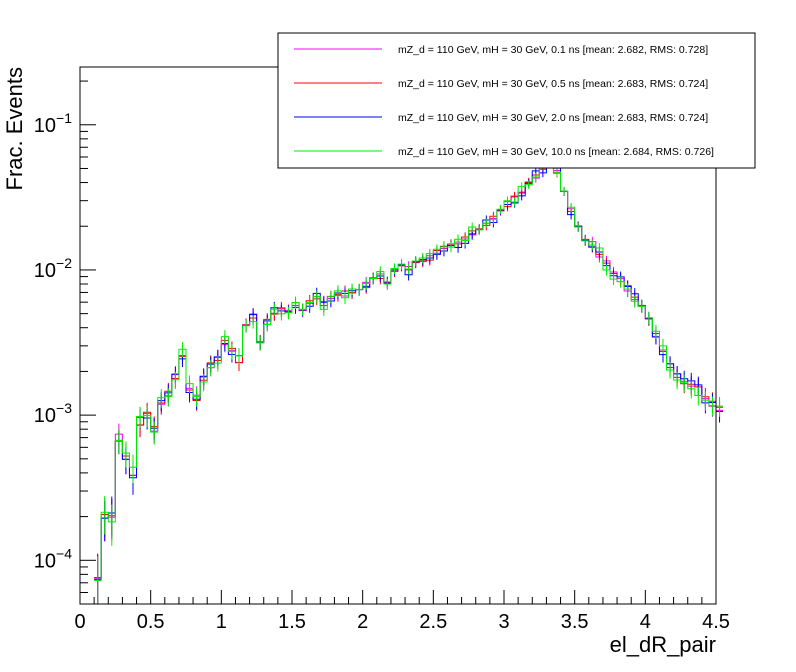 Image resolution: width=796 pixels, height=672 pixels. I want to click on x-tick-label: 2.5, so click(433, 622).